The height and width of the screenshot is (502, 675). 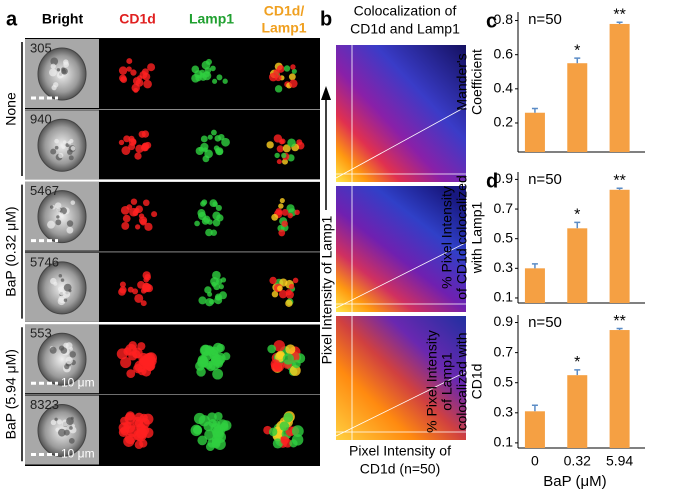 What do you see at coordinates (504, 321) in the screenshot?
I see `y-tick-label: 0.9` at bounding box center [504, 321].